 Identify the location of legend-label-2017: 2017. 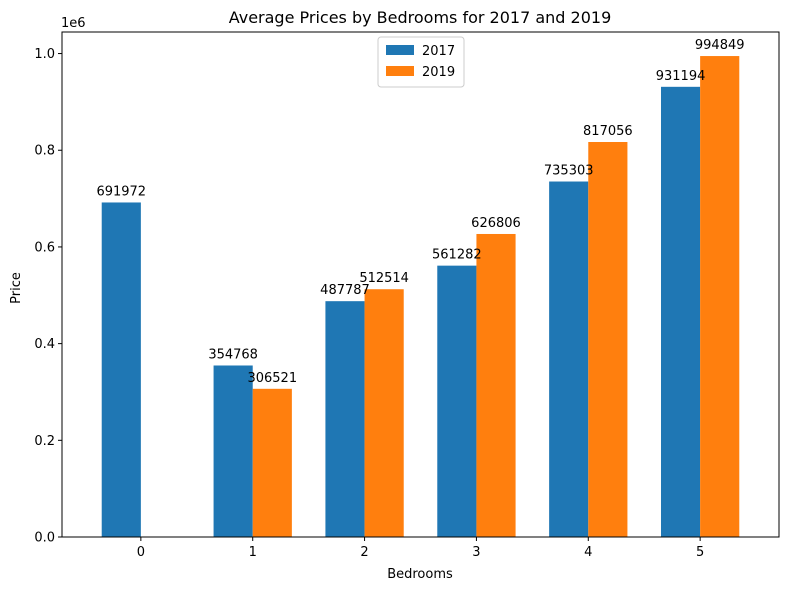
(438, 51).